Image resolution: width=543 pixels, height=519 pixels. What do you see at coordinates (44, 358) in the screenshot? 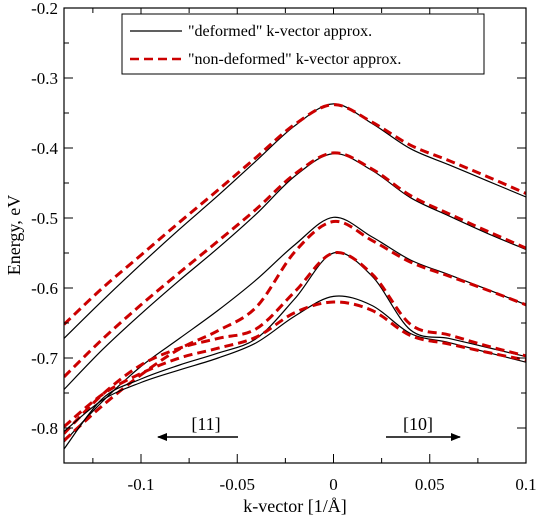
I see `y-tick-label: -0.7` at bounding box center [44, 358].